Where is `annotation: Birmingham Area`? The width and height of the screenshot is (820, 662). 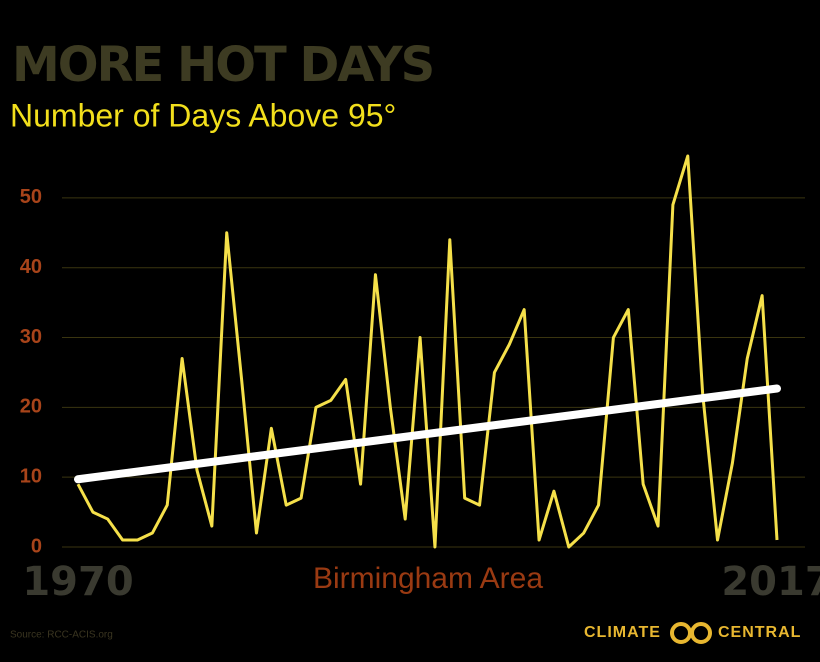 annotation: Birmingham Area is located at coordinates (428, 578).